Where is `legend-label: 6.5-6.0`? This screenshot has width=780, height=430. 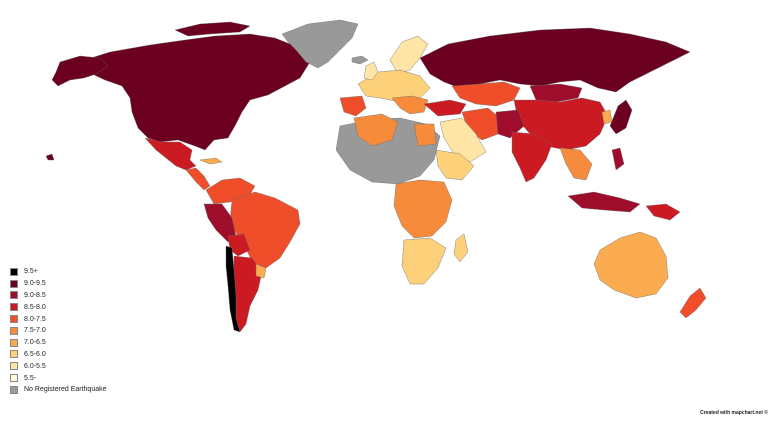 legend-label: 6.5-6.0 is located at coordinates (35, 354).